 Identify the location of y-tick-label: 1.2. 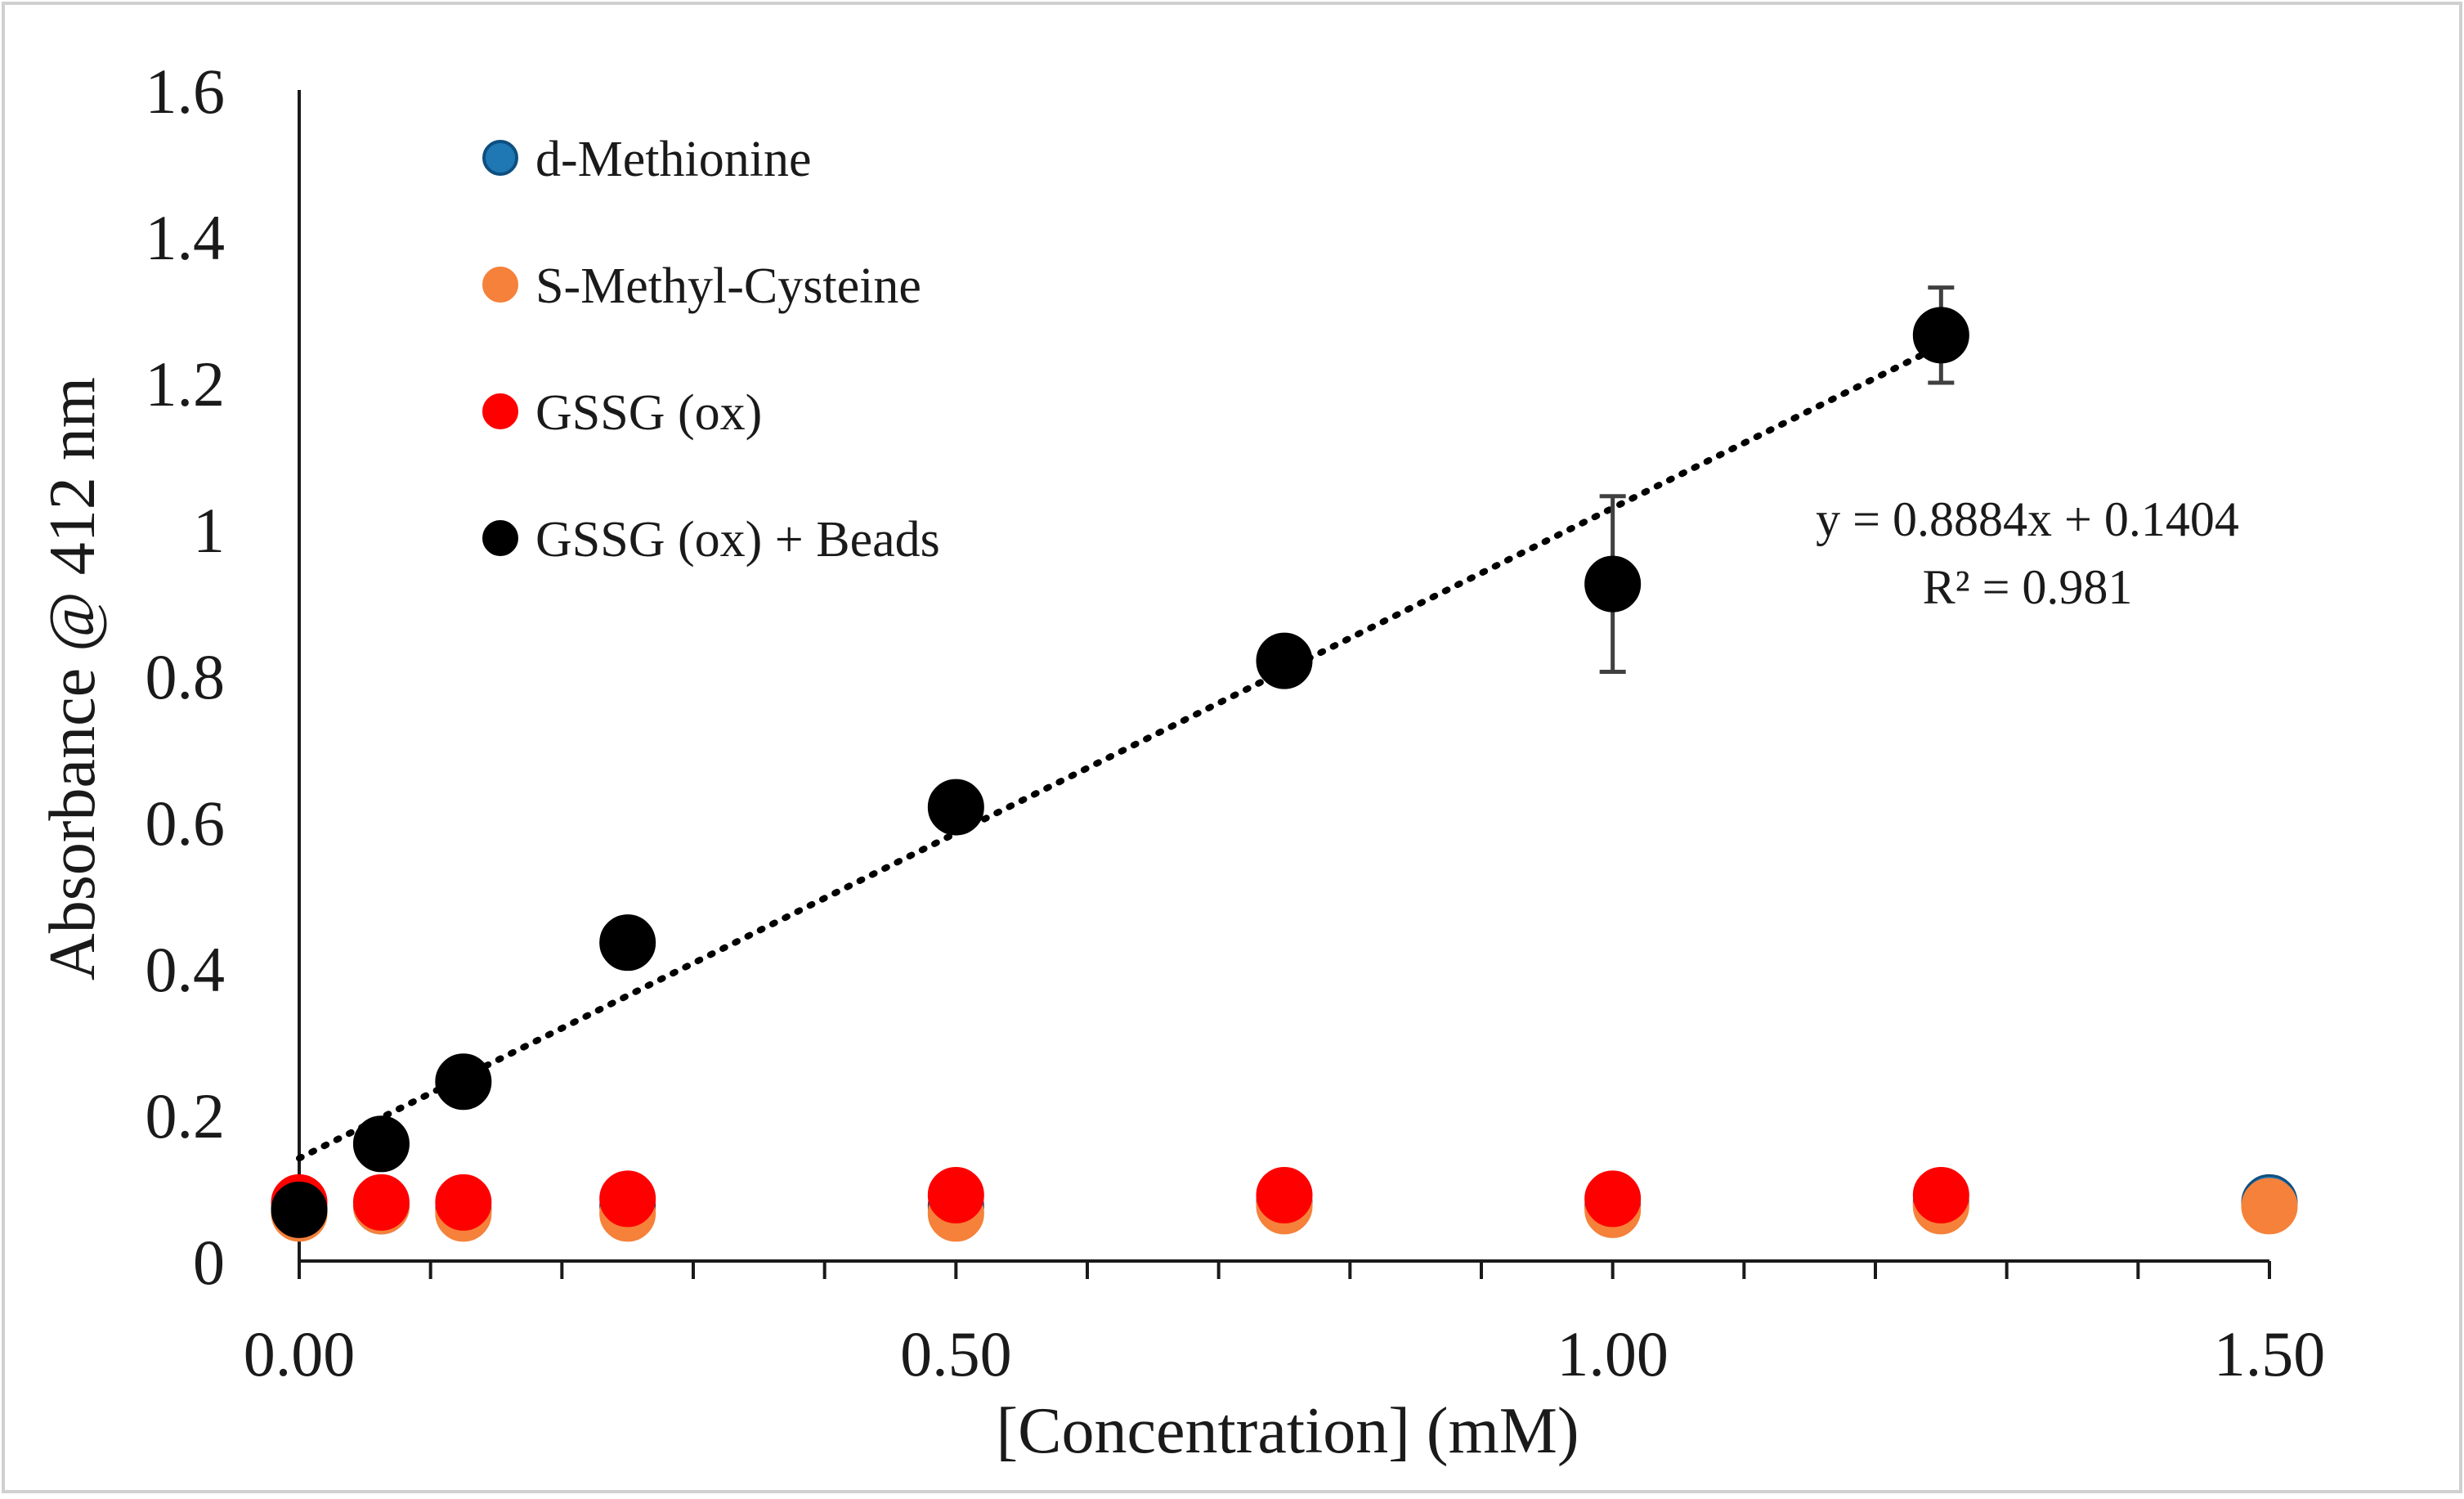
(186, 384).